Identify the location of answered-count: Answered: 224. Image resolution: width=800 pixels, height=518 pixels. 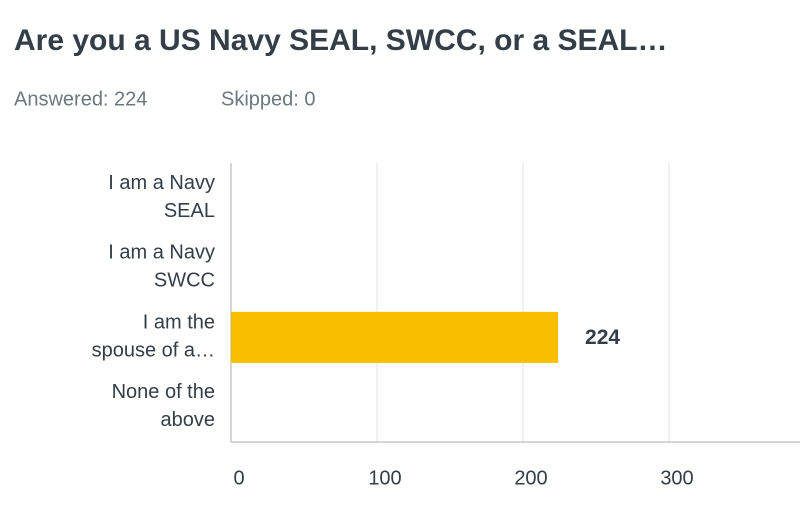
(80, 99).